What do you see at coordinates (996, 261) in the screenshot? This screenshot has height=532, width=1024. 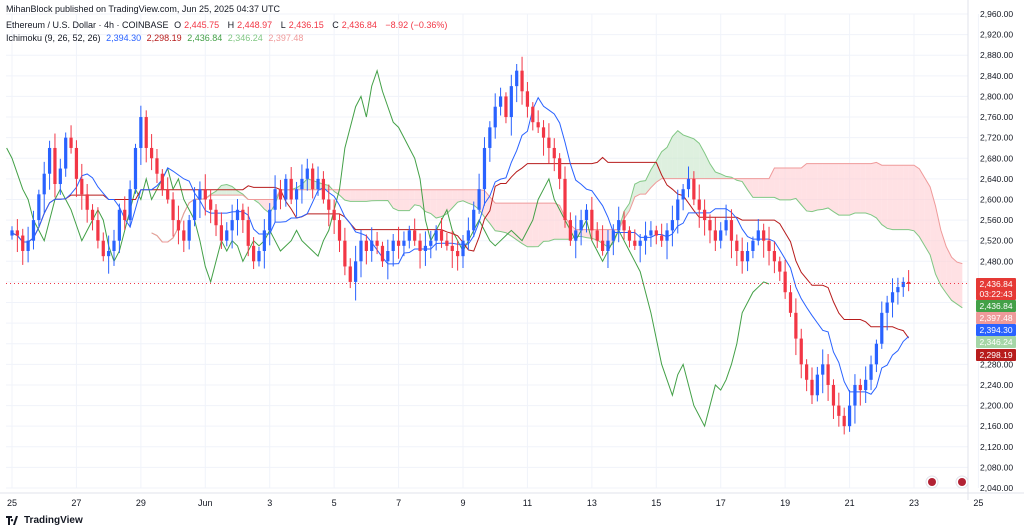 I see `y-tick-label: 2,480.00` at bounding box center [996, 261].